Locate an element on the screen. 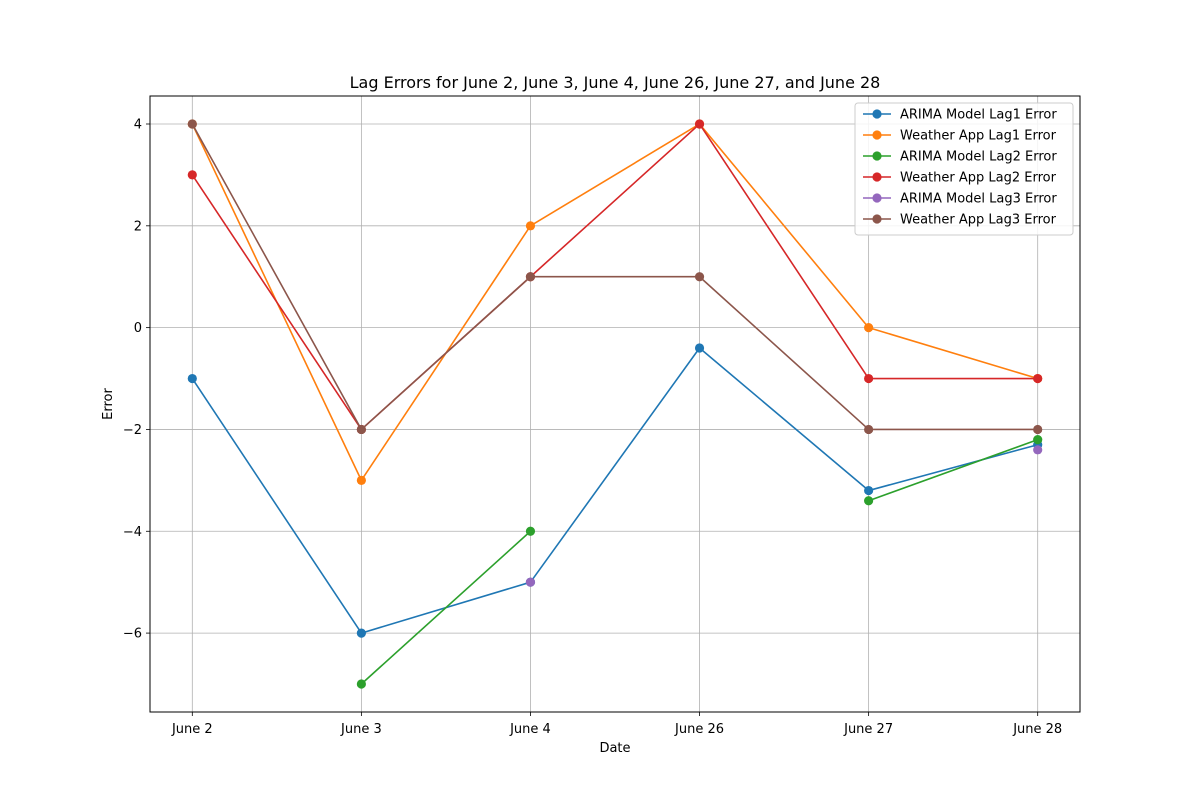 The width and height of the screenshot is (1200, 800). y-tick-label: −2 is located at coordinates (132, 430).